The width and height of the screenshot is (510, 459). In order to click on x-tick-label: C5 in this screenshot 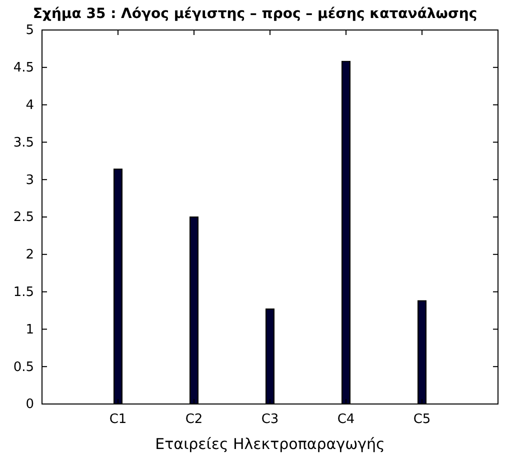, I will do `click(422, 420)`.